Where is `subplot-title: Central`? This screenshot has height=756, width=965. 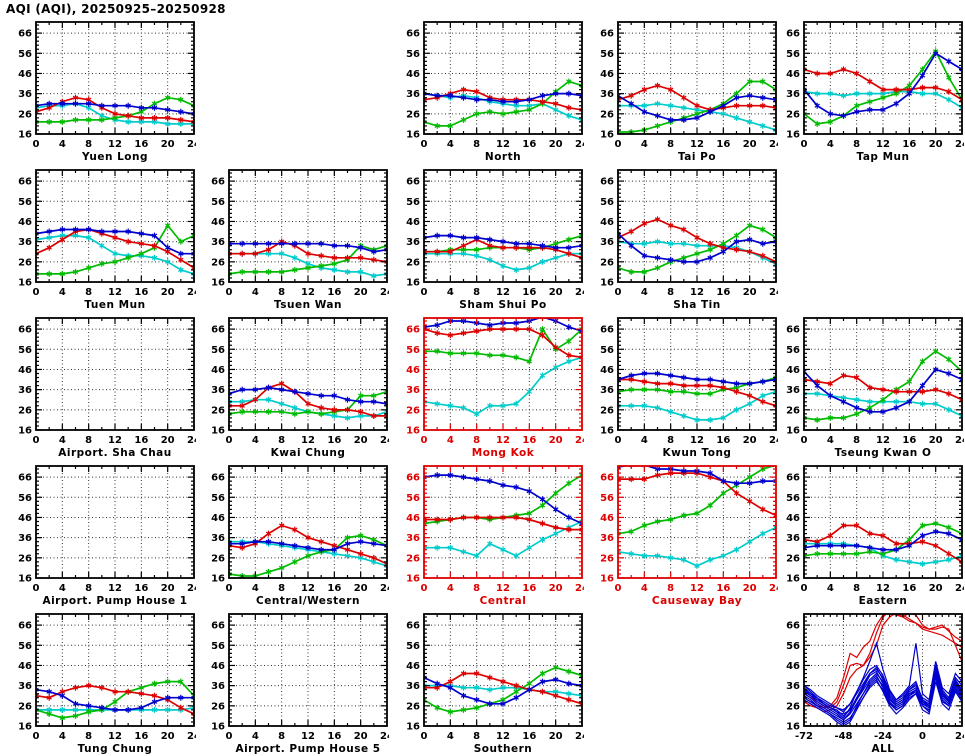 subplot-title: Central is located at coordinates (503, 601).